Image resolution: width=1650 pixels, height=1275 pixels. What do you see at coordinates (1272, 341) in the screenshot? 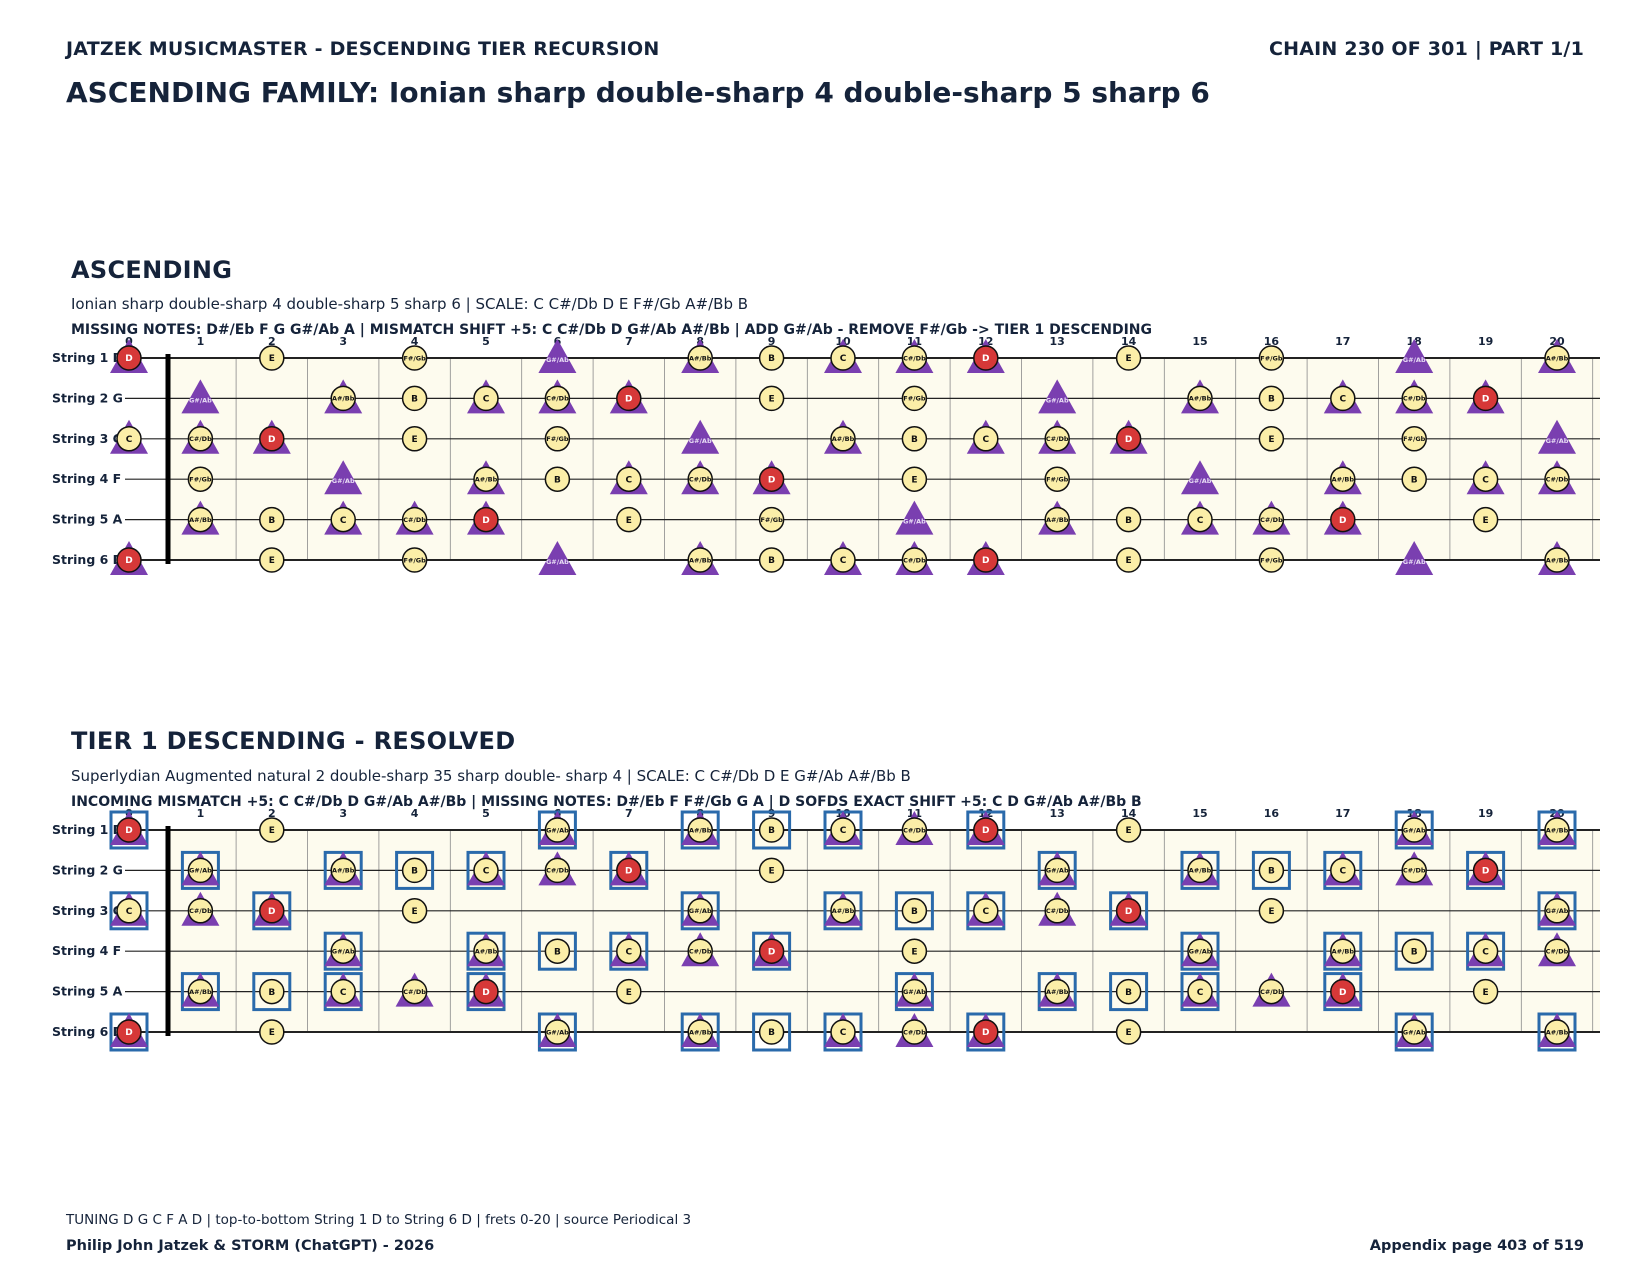
I see `fret-number: 16` at bounding box center [1272, 341].